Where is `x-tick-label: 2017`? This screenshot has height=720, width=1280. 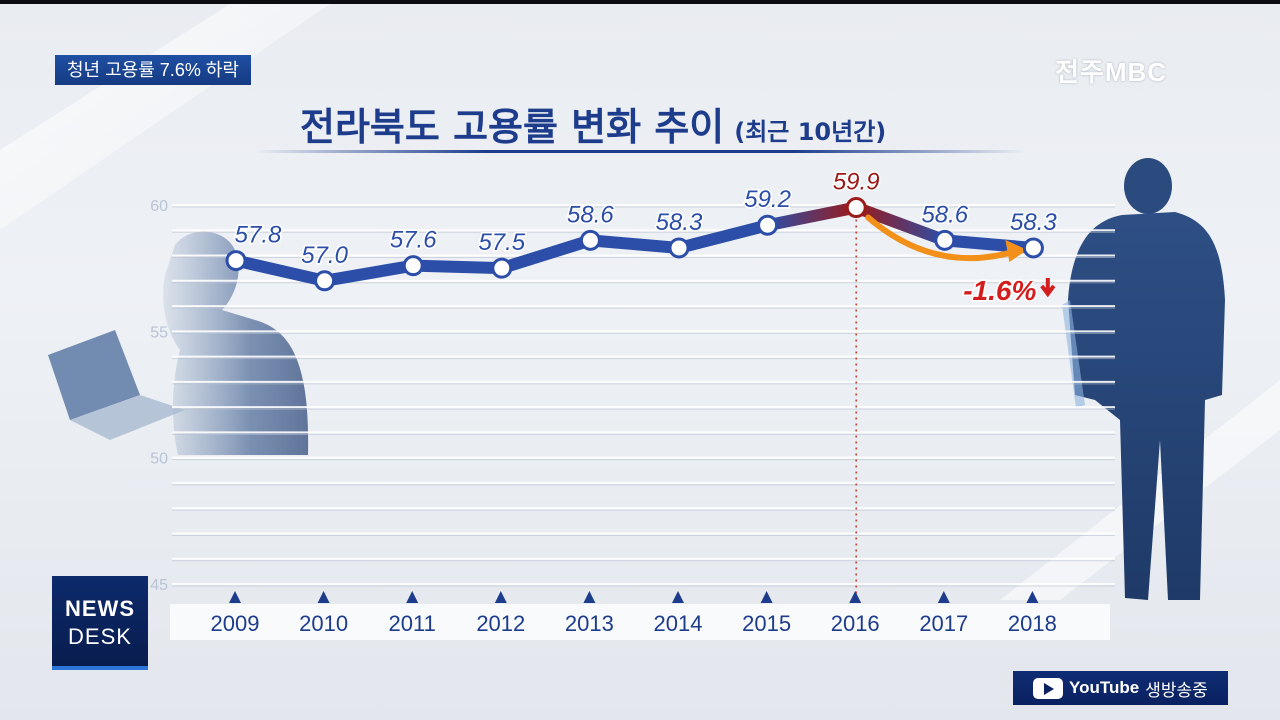 x-tick-label: 2017 is located at coordinates (943, 623).